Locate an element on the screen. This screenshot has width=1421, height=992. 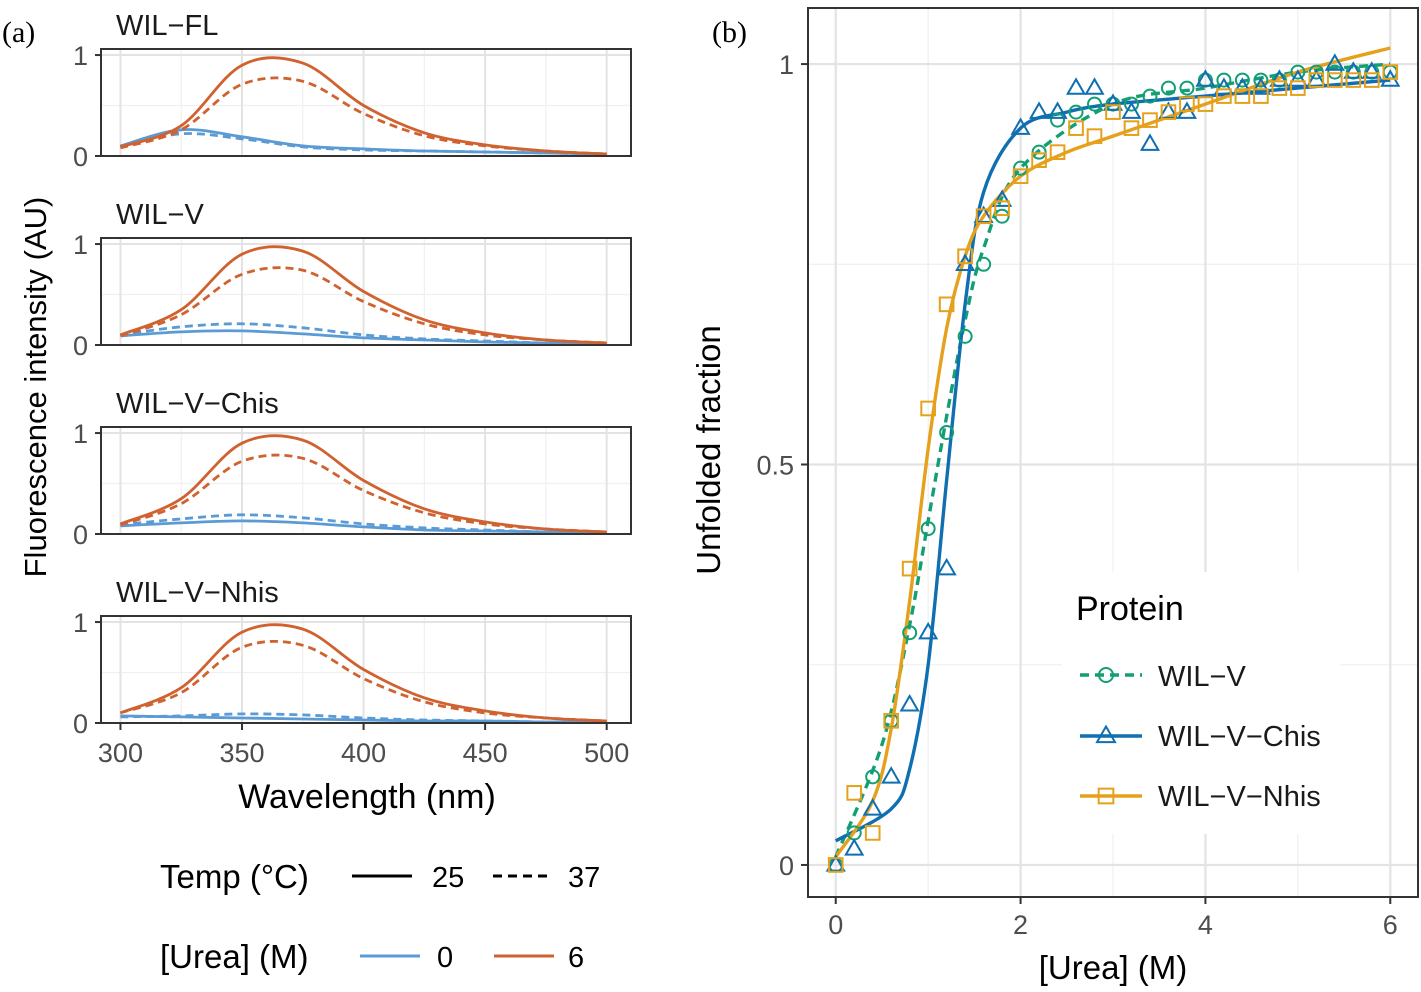
facet-strip-label: WIL−FL is located at coordinates (167, 26).